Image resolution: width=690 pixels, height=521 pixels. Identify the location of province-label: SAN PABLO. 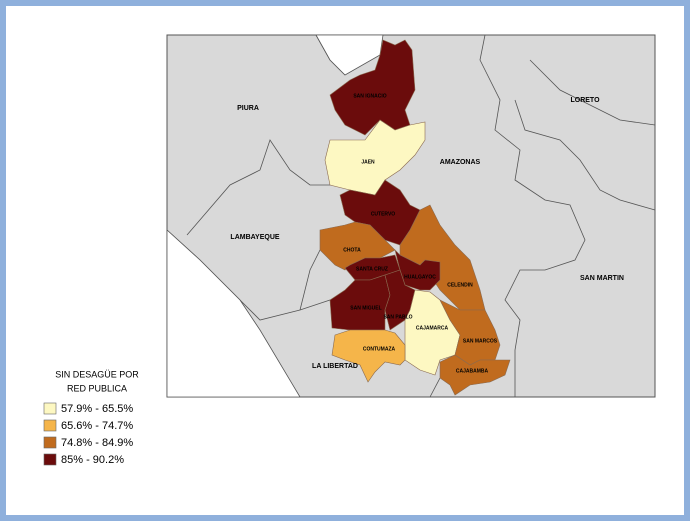
(397, 317).